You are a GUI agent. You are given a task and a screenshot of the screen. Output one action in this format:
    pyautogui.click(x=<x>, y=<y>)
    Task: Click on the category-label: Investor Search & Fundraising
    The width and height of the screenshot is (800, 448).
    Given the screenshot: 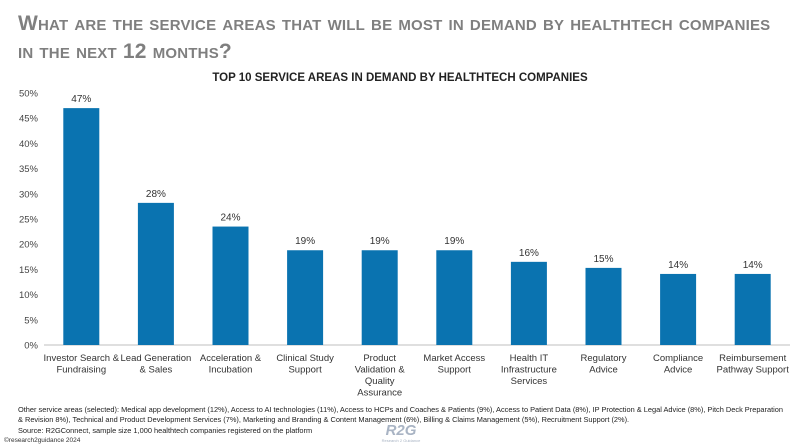 What is the action you would take?
    pyautogui.click(x=82, y=364)
    